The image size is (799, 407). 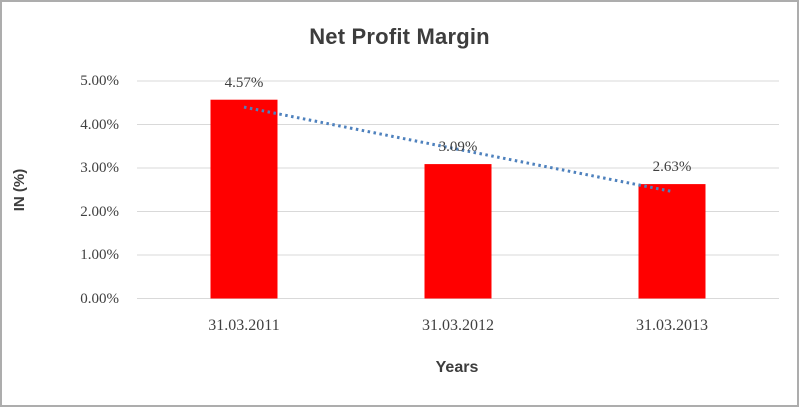 I want to click on chart-title: Net Profit Margin, so click(x=399, y=36).